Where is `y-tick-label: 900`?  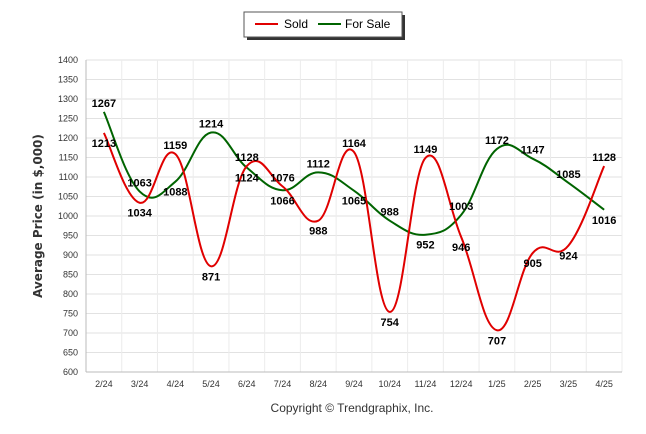
y-tick-label: 900 is located at coordinates (70, 255).